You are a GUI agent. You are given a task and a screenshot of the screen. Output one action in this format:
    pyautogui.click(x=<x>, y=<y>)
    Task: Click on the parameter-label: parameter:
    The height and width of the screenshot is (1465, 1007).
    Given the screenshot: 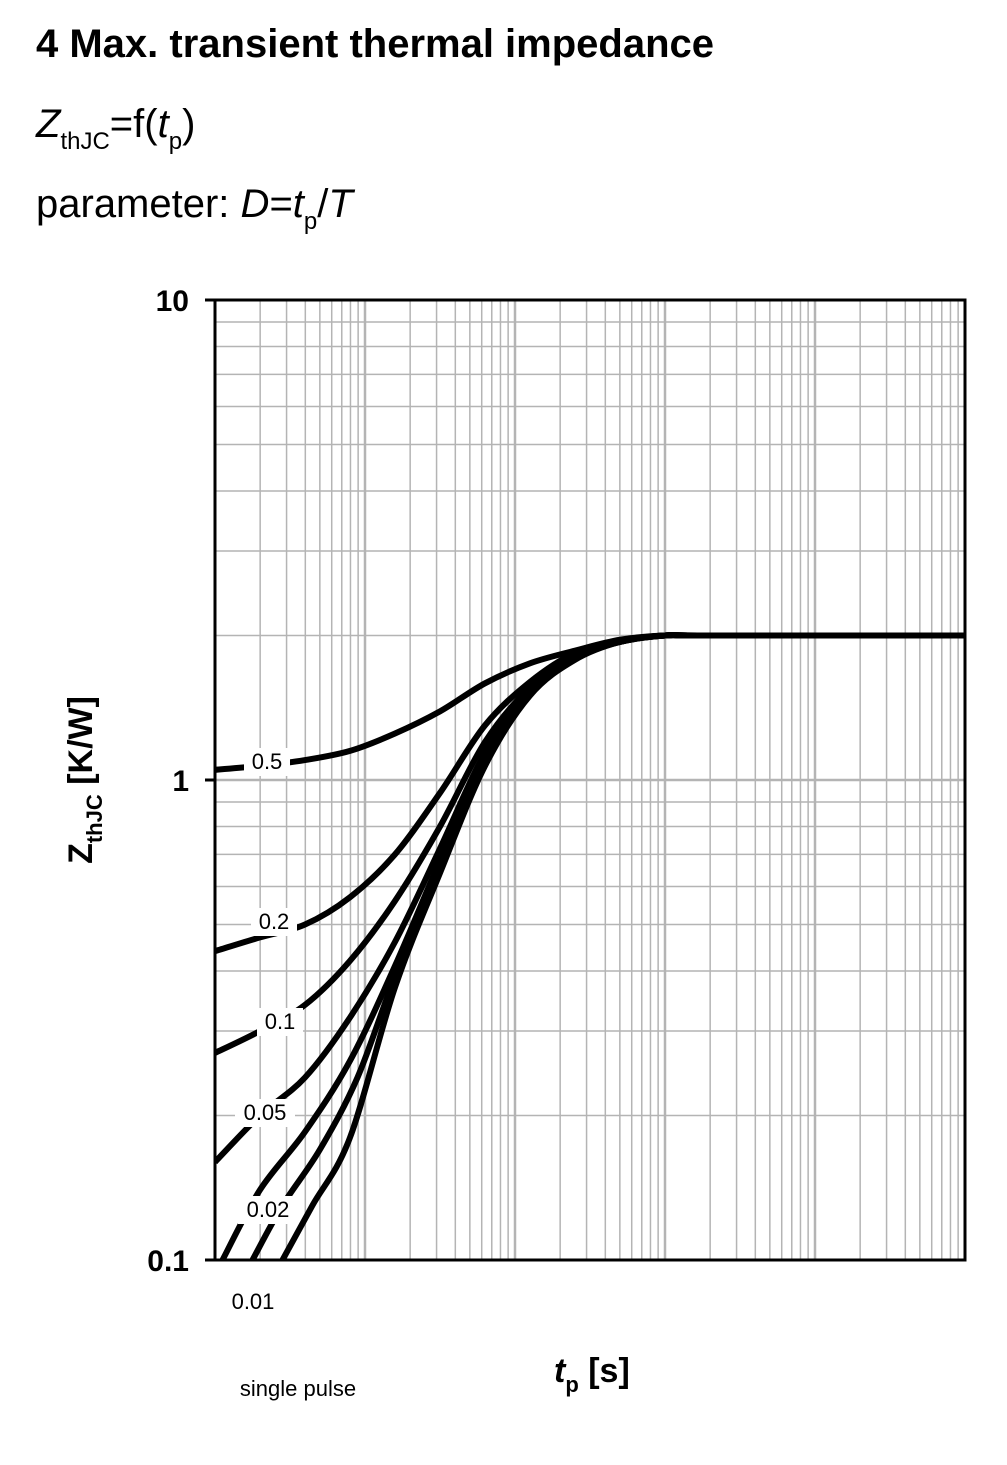 What is the action you would take?
    pyautogui.click(x=133, y=204)
    